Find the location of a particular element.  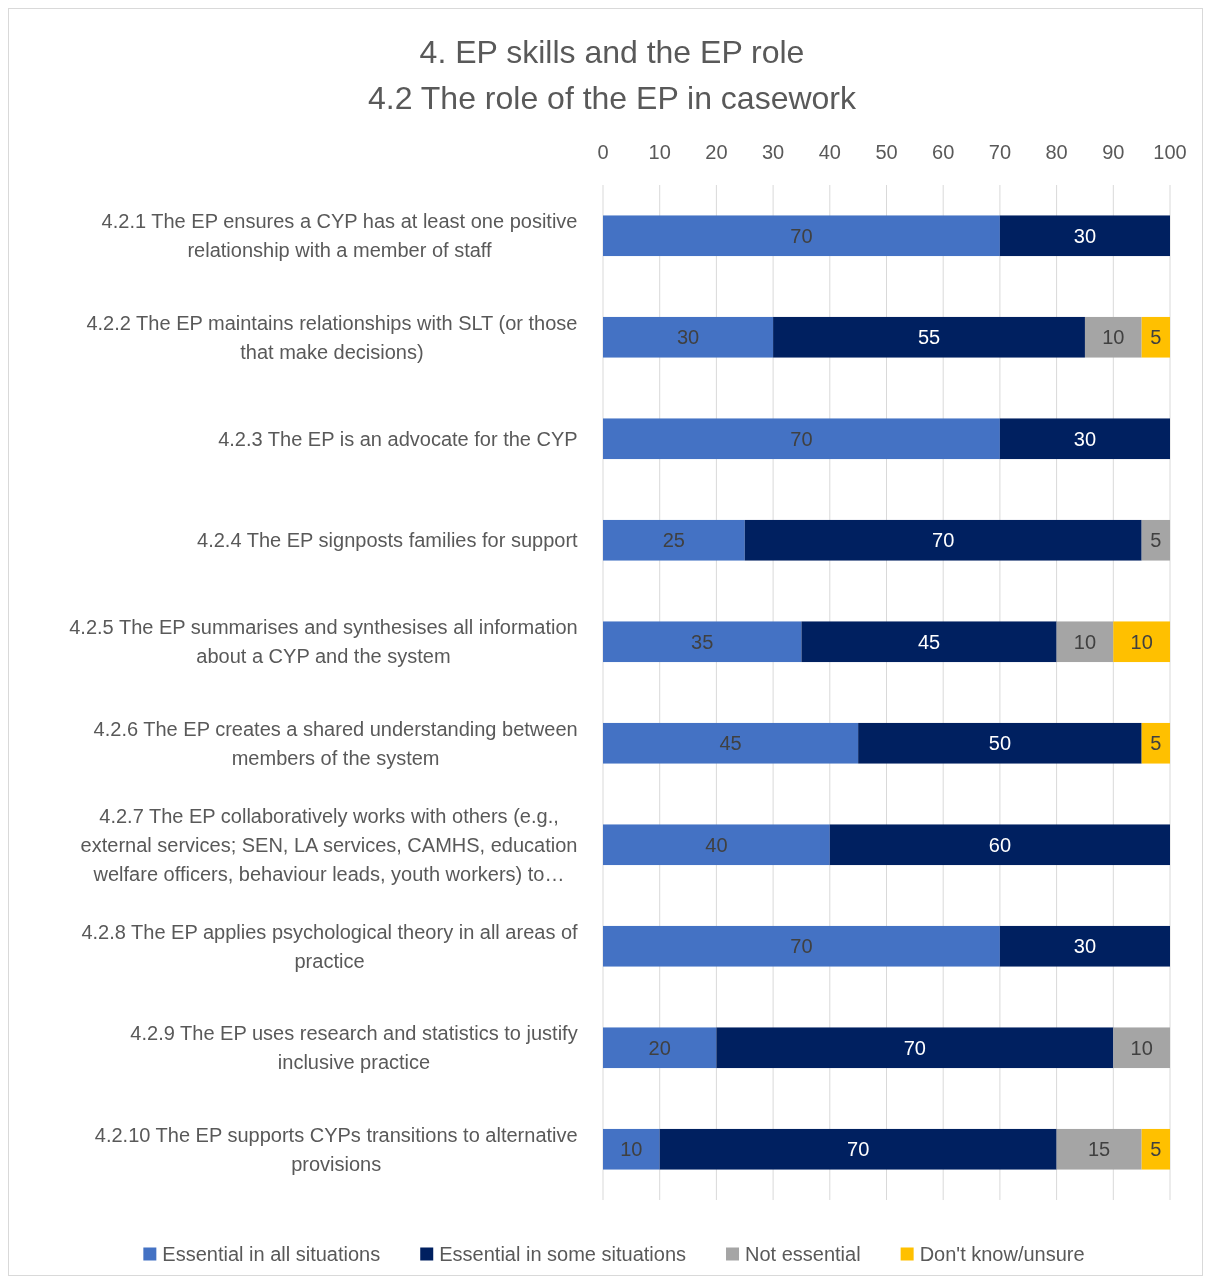

y-tick-label: 4.2.1 The EP ensures a CYP has at least one positive relationship with a member of staff is located at coordinates (339, 236).